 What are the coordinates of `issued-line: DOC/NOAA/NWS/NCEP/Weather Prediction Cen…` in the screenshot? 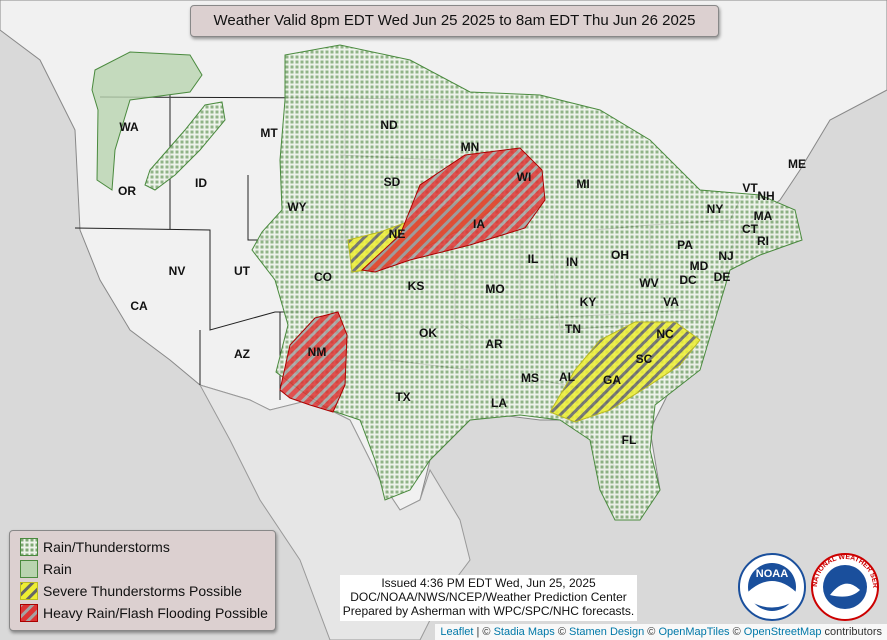 It's located at (488, 597).